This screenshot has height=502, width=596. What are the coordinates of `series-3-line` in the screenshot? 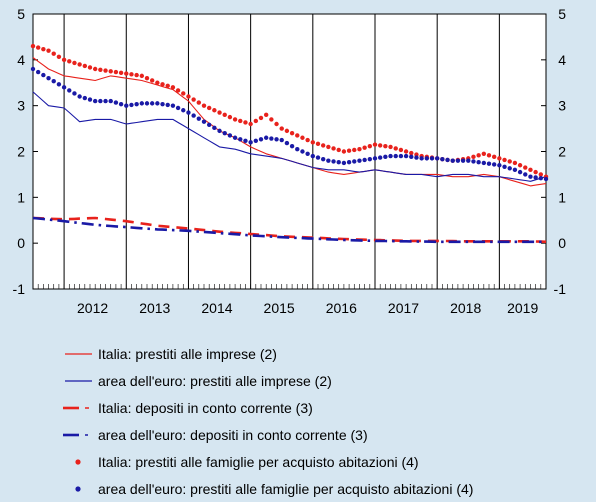 It's located at (289, 230).